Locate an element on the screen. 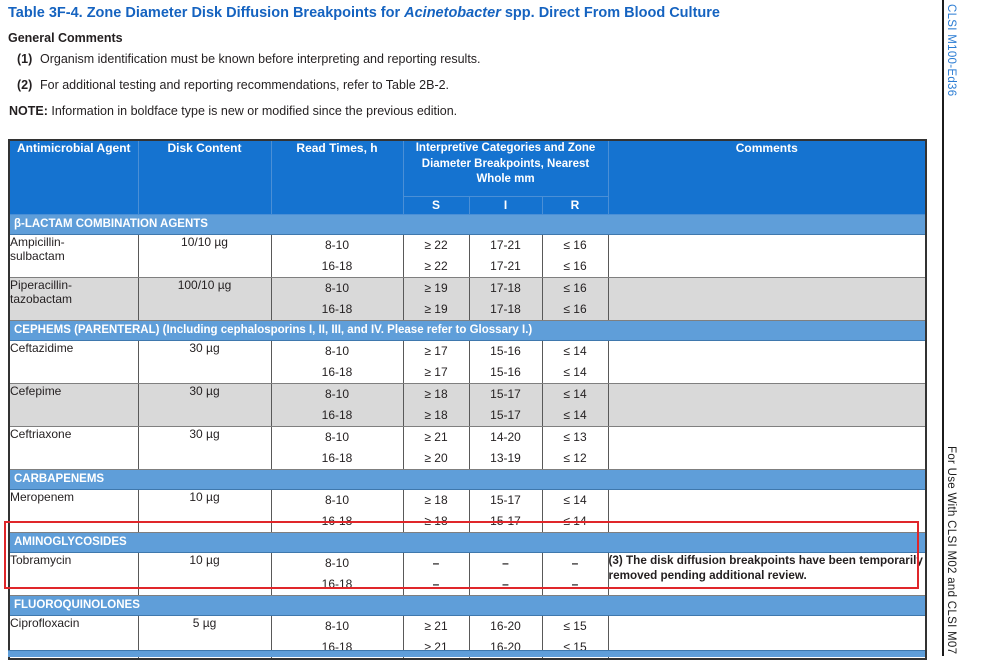 The image size is (981, 660). i-breakpoint-cell: 17-18 17-18 is located at coordinates (505, 298).